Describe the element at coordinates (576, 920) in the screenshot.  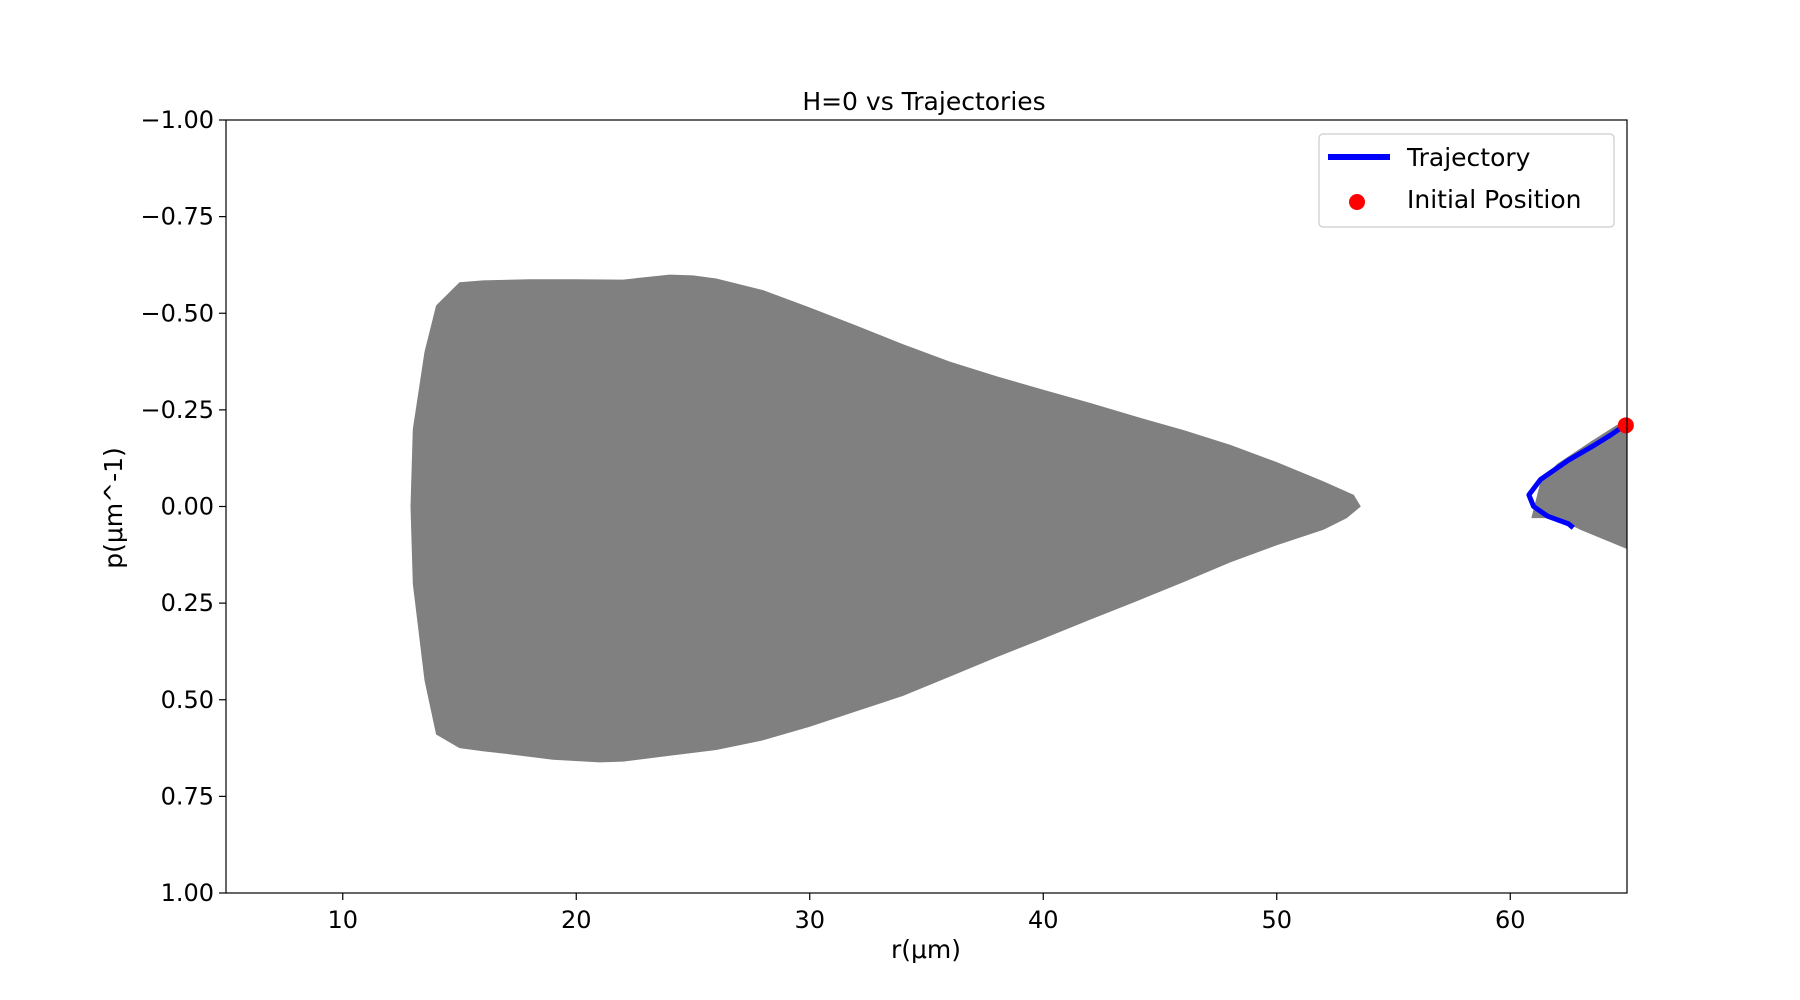
I see `x-tick-label: 20` at that location.